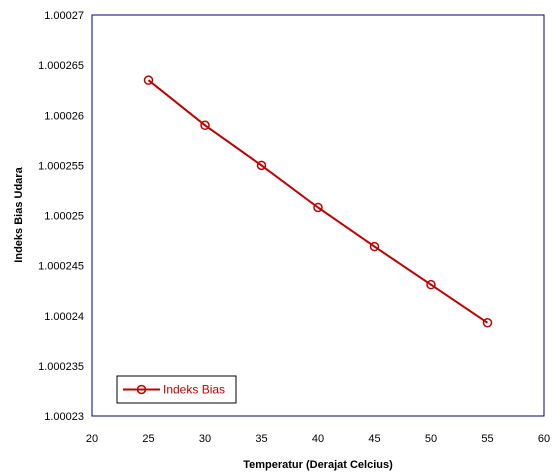 The image size is (556, 473). What do you see at coordinates (64, 317) in the screenshot?
I see `y-tick-label: 1.00024` at bounding box center [64, 317].